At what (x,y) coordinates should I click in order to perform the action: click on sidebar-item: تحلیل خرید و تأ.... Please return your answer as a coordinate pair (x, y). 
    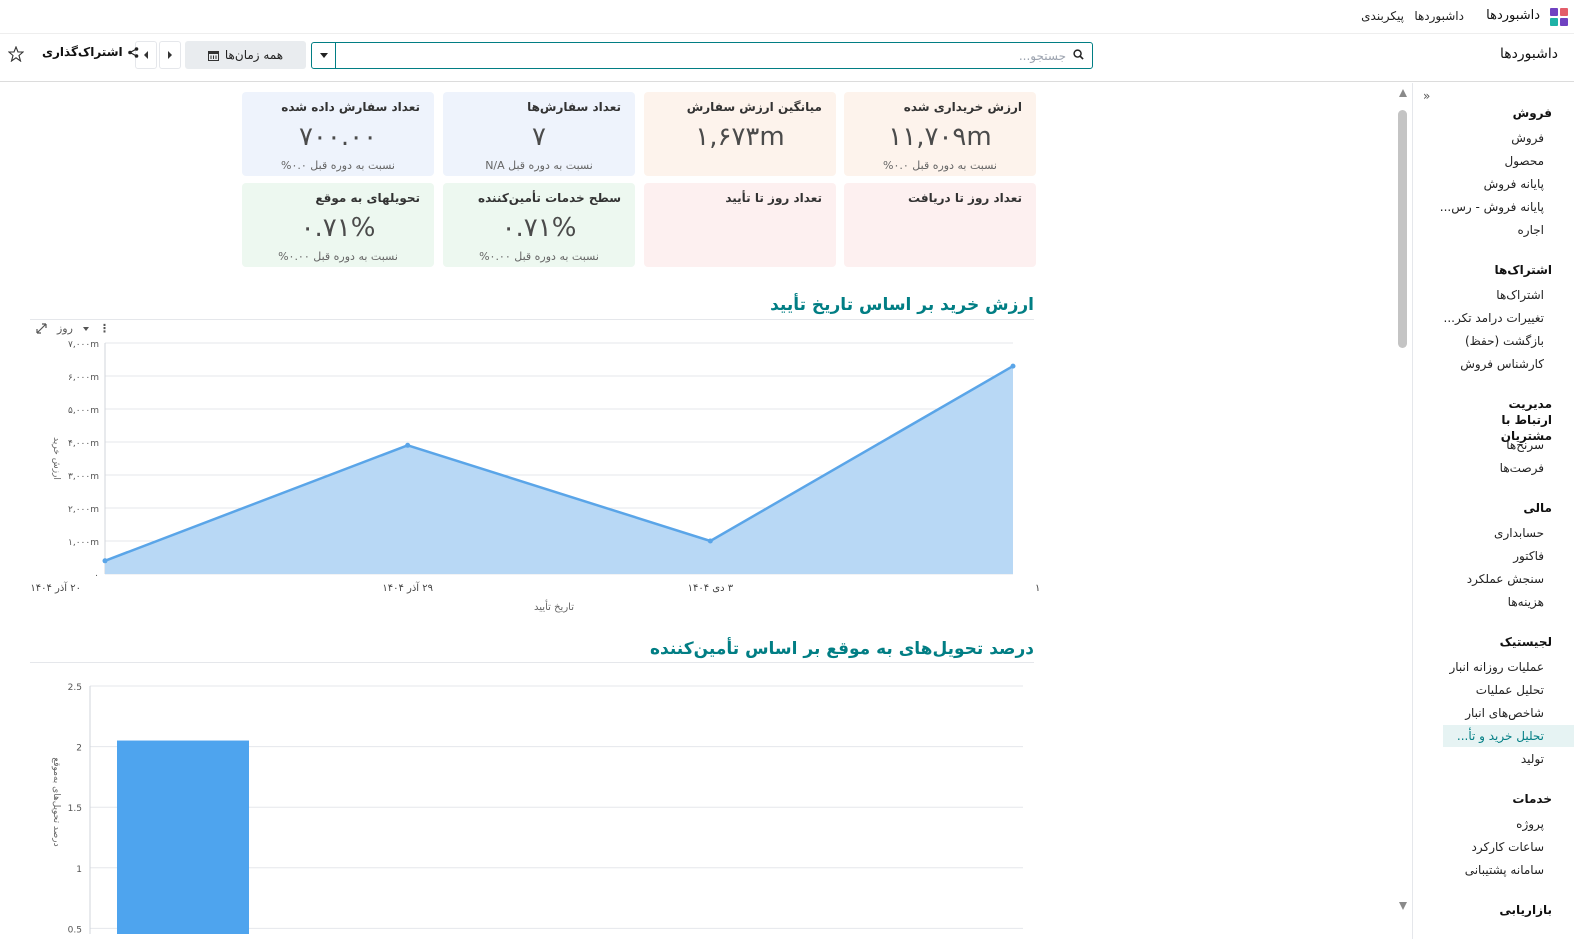
    Looking at the image, I should click on (1508, 736).